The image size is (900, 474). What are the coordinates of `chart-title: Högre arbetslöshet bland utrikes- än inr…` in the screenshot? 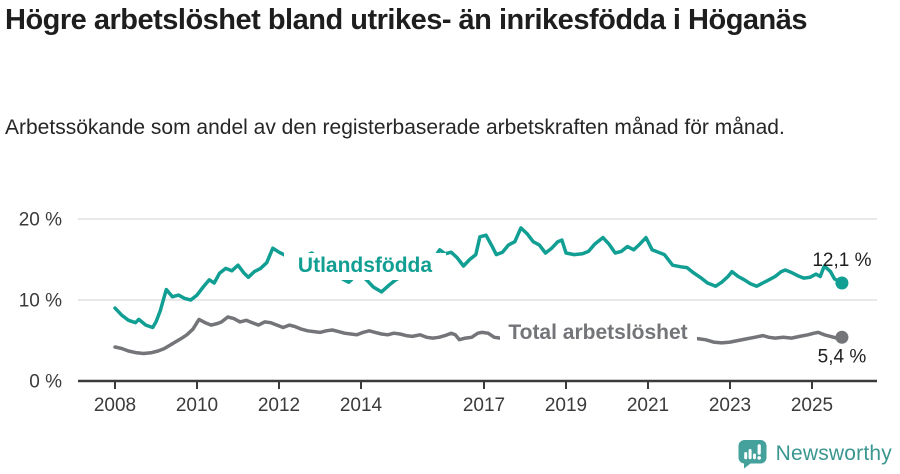 It's located at (406, 20).